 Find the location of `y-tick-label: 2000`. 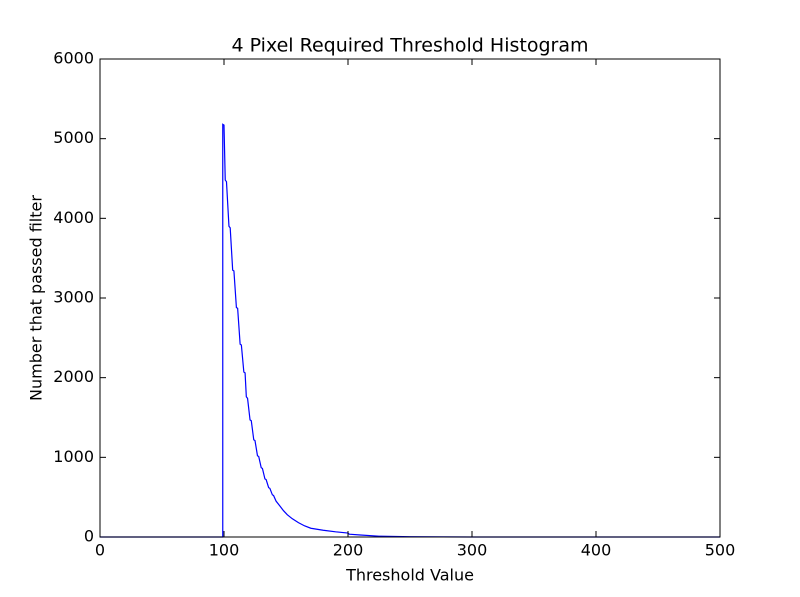

y-tick-label: 2000 is located at coordinates (73, 376).